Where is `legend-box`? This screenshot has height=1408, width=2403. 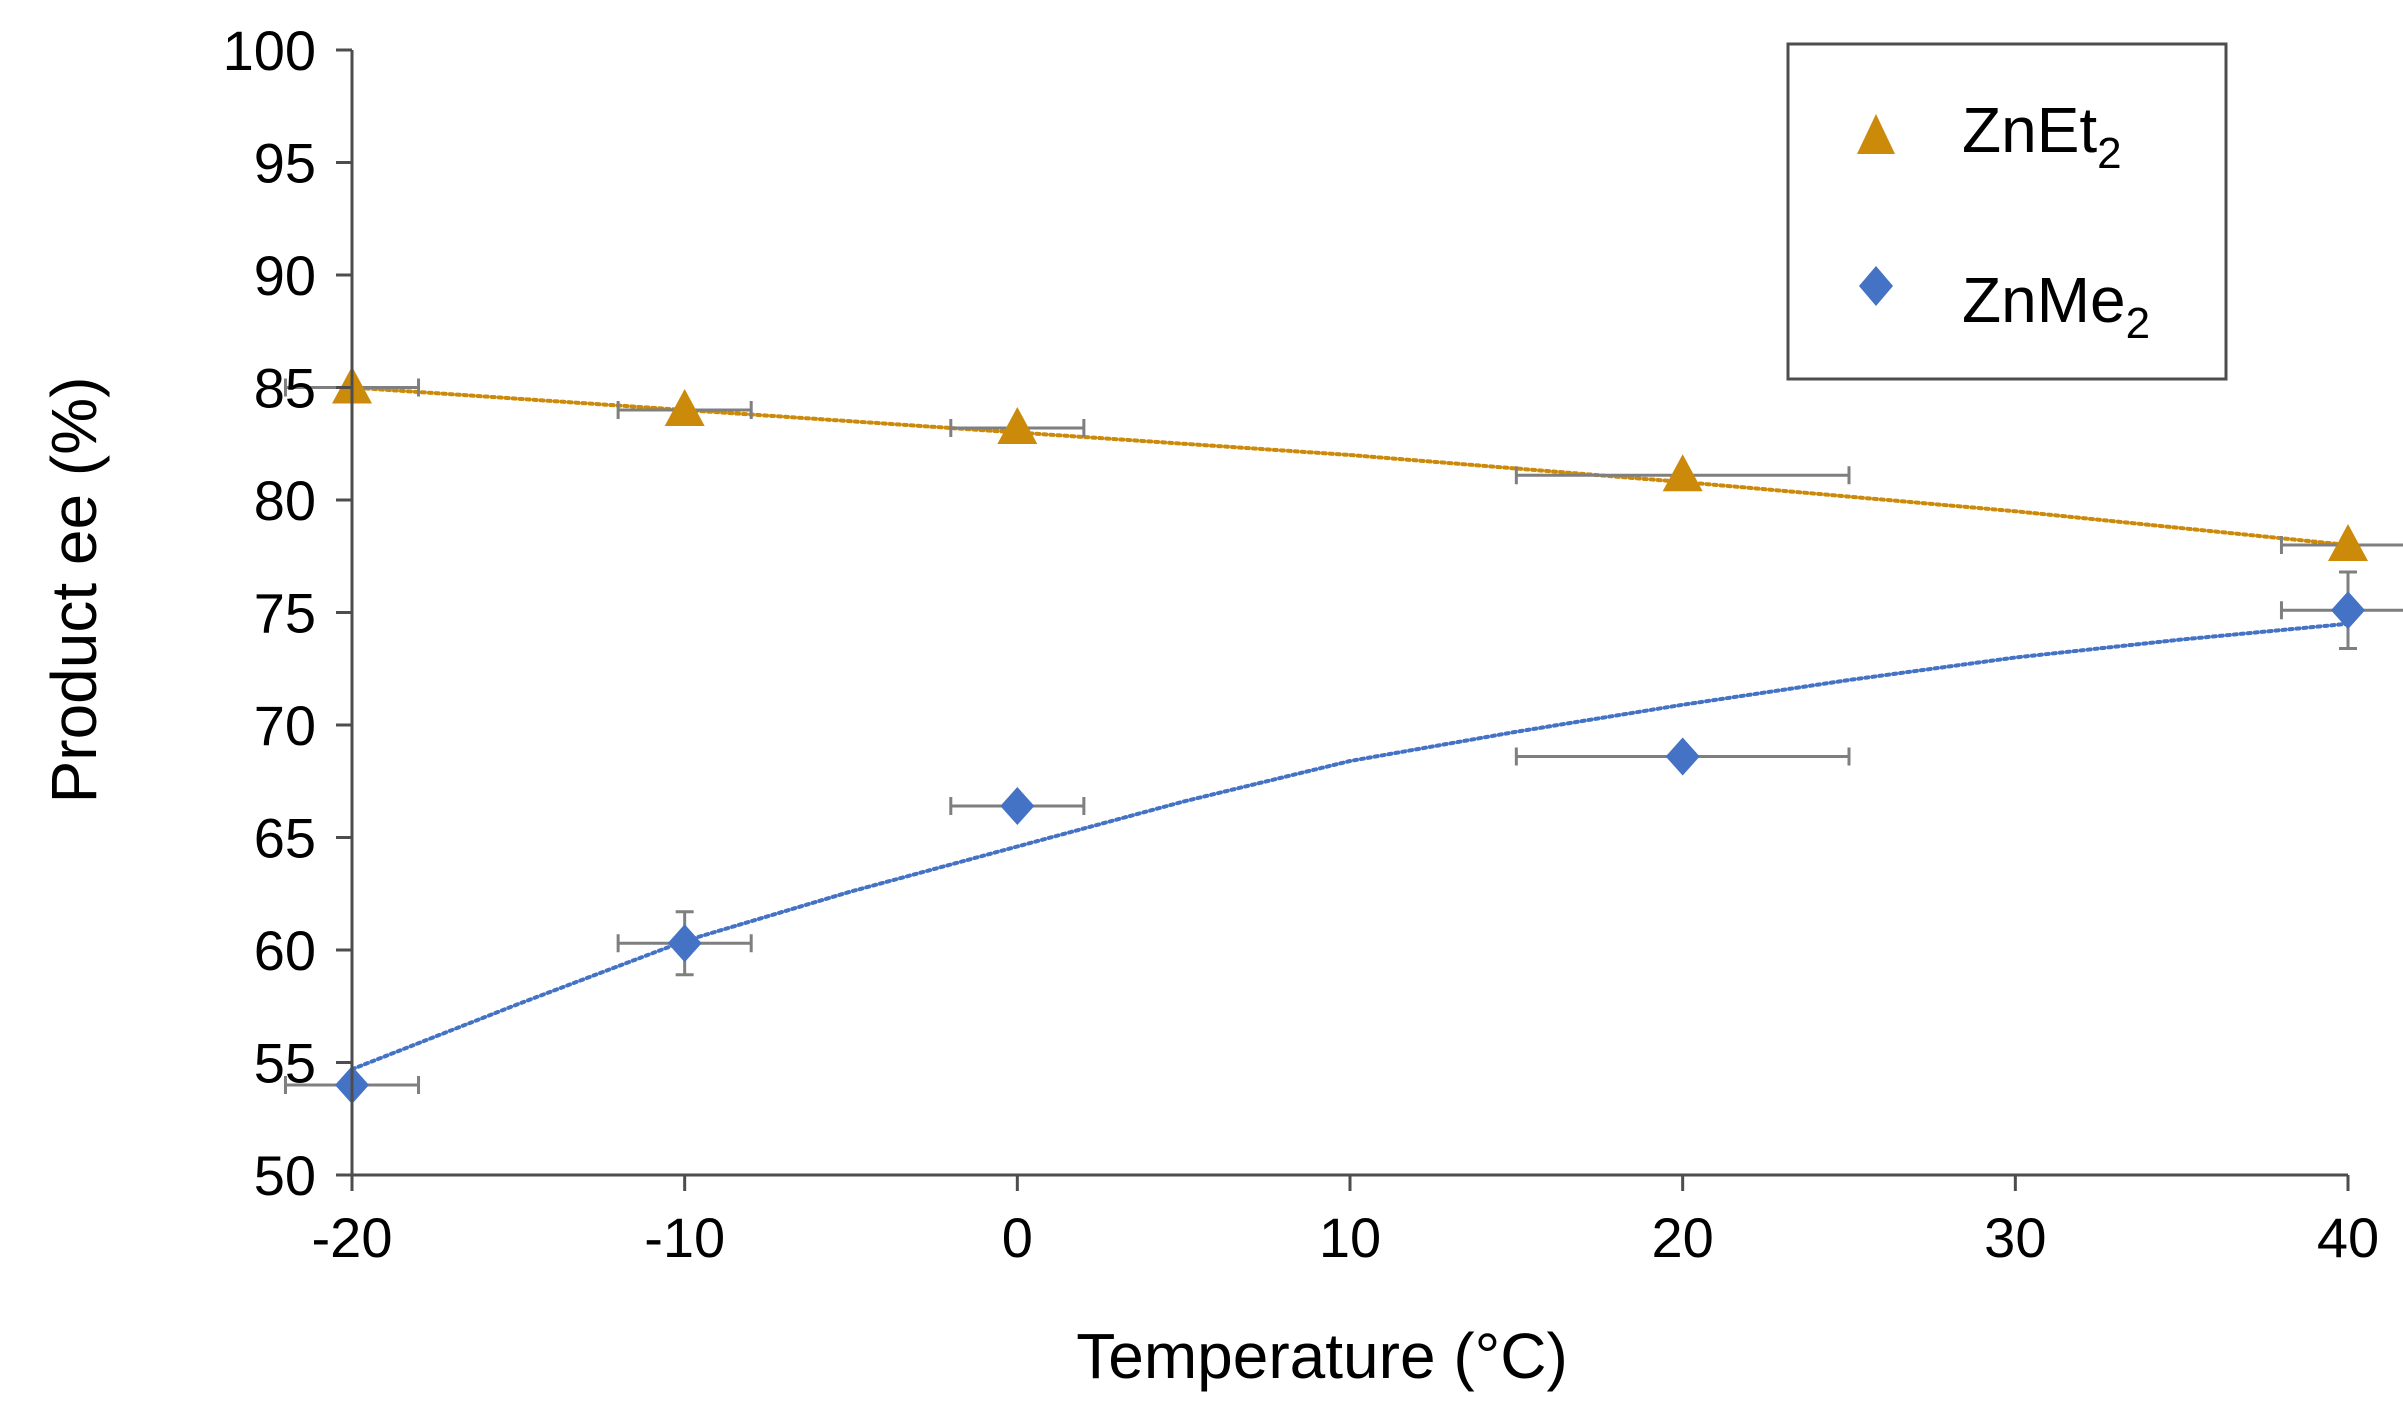 legend-box is located at coordinates (2007, 211).